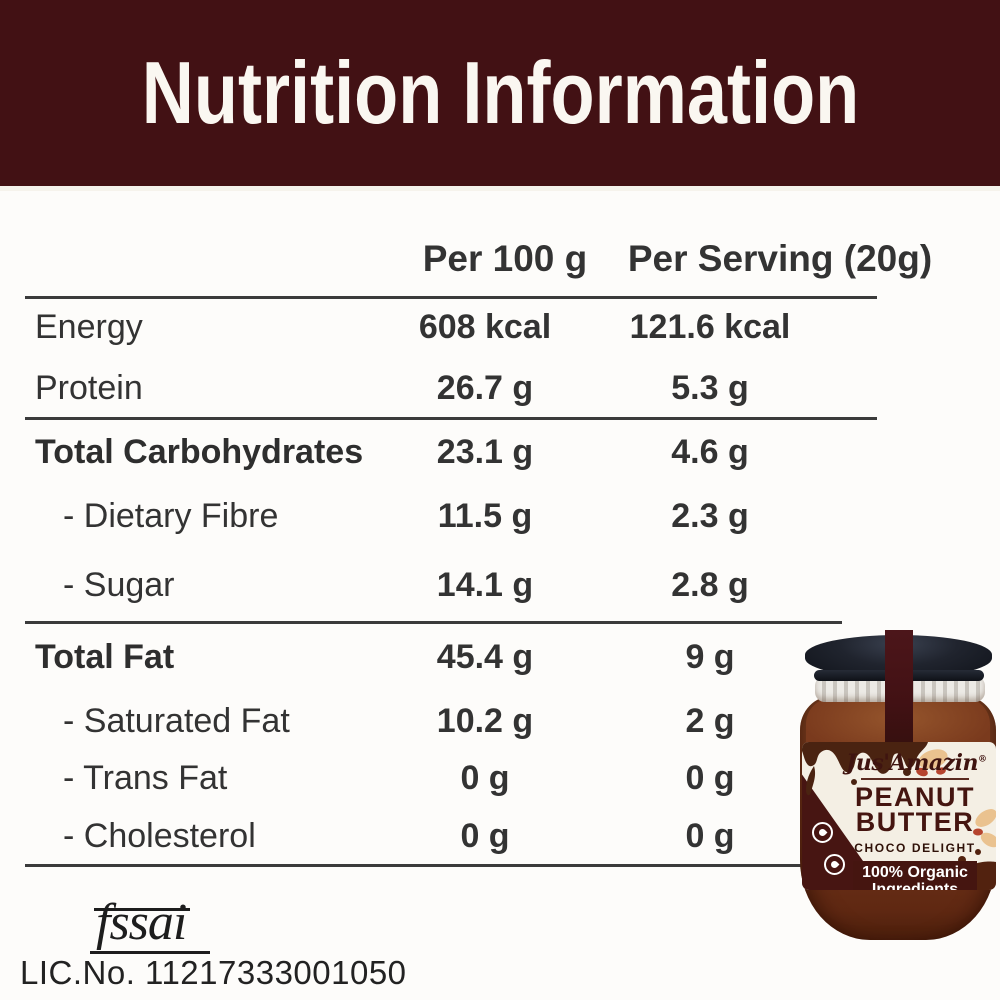  What do you see at coordinates (505, 258) in the screenshot?
I see `column-header-per-100g: Per 100 g` at bounding box center [505, 258].